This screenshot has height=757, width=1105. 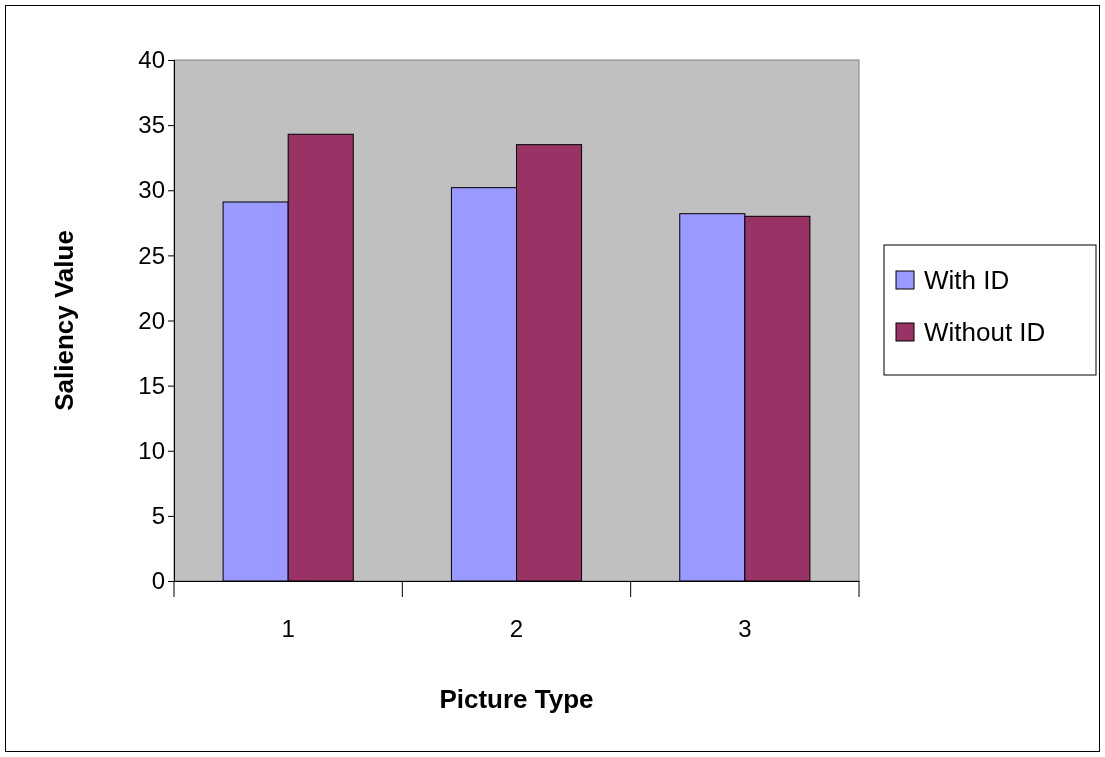 What do you see at coordinates (967, 280) in the screenshot?
I see `legend-label: With ID` at bounding box center [967, 280].